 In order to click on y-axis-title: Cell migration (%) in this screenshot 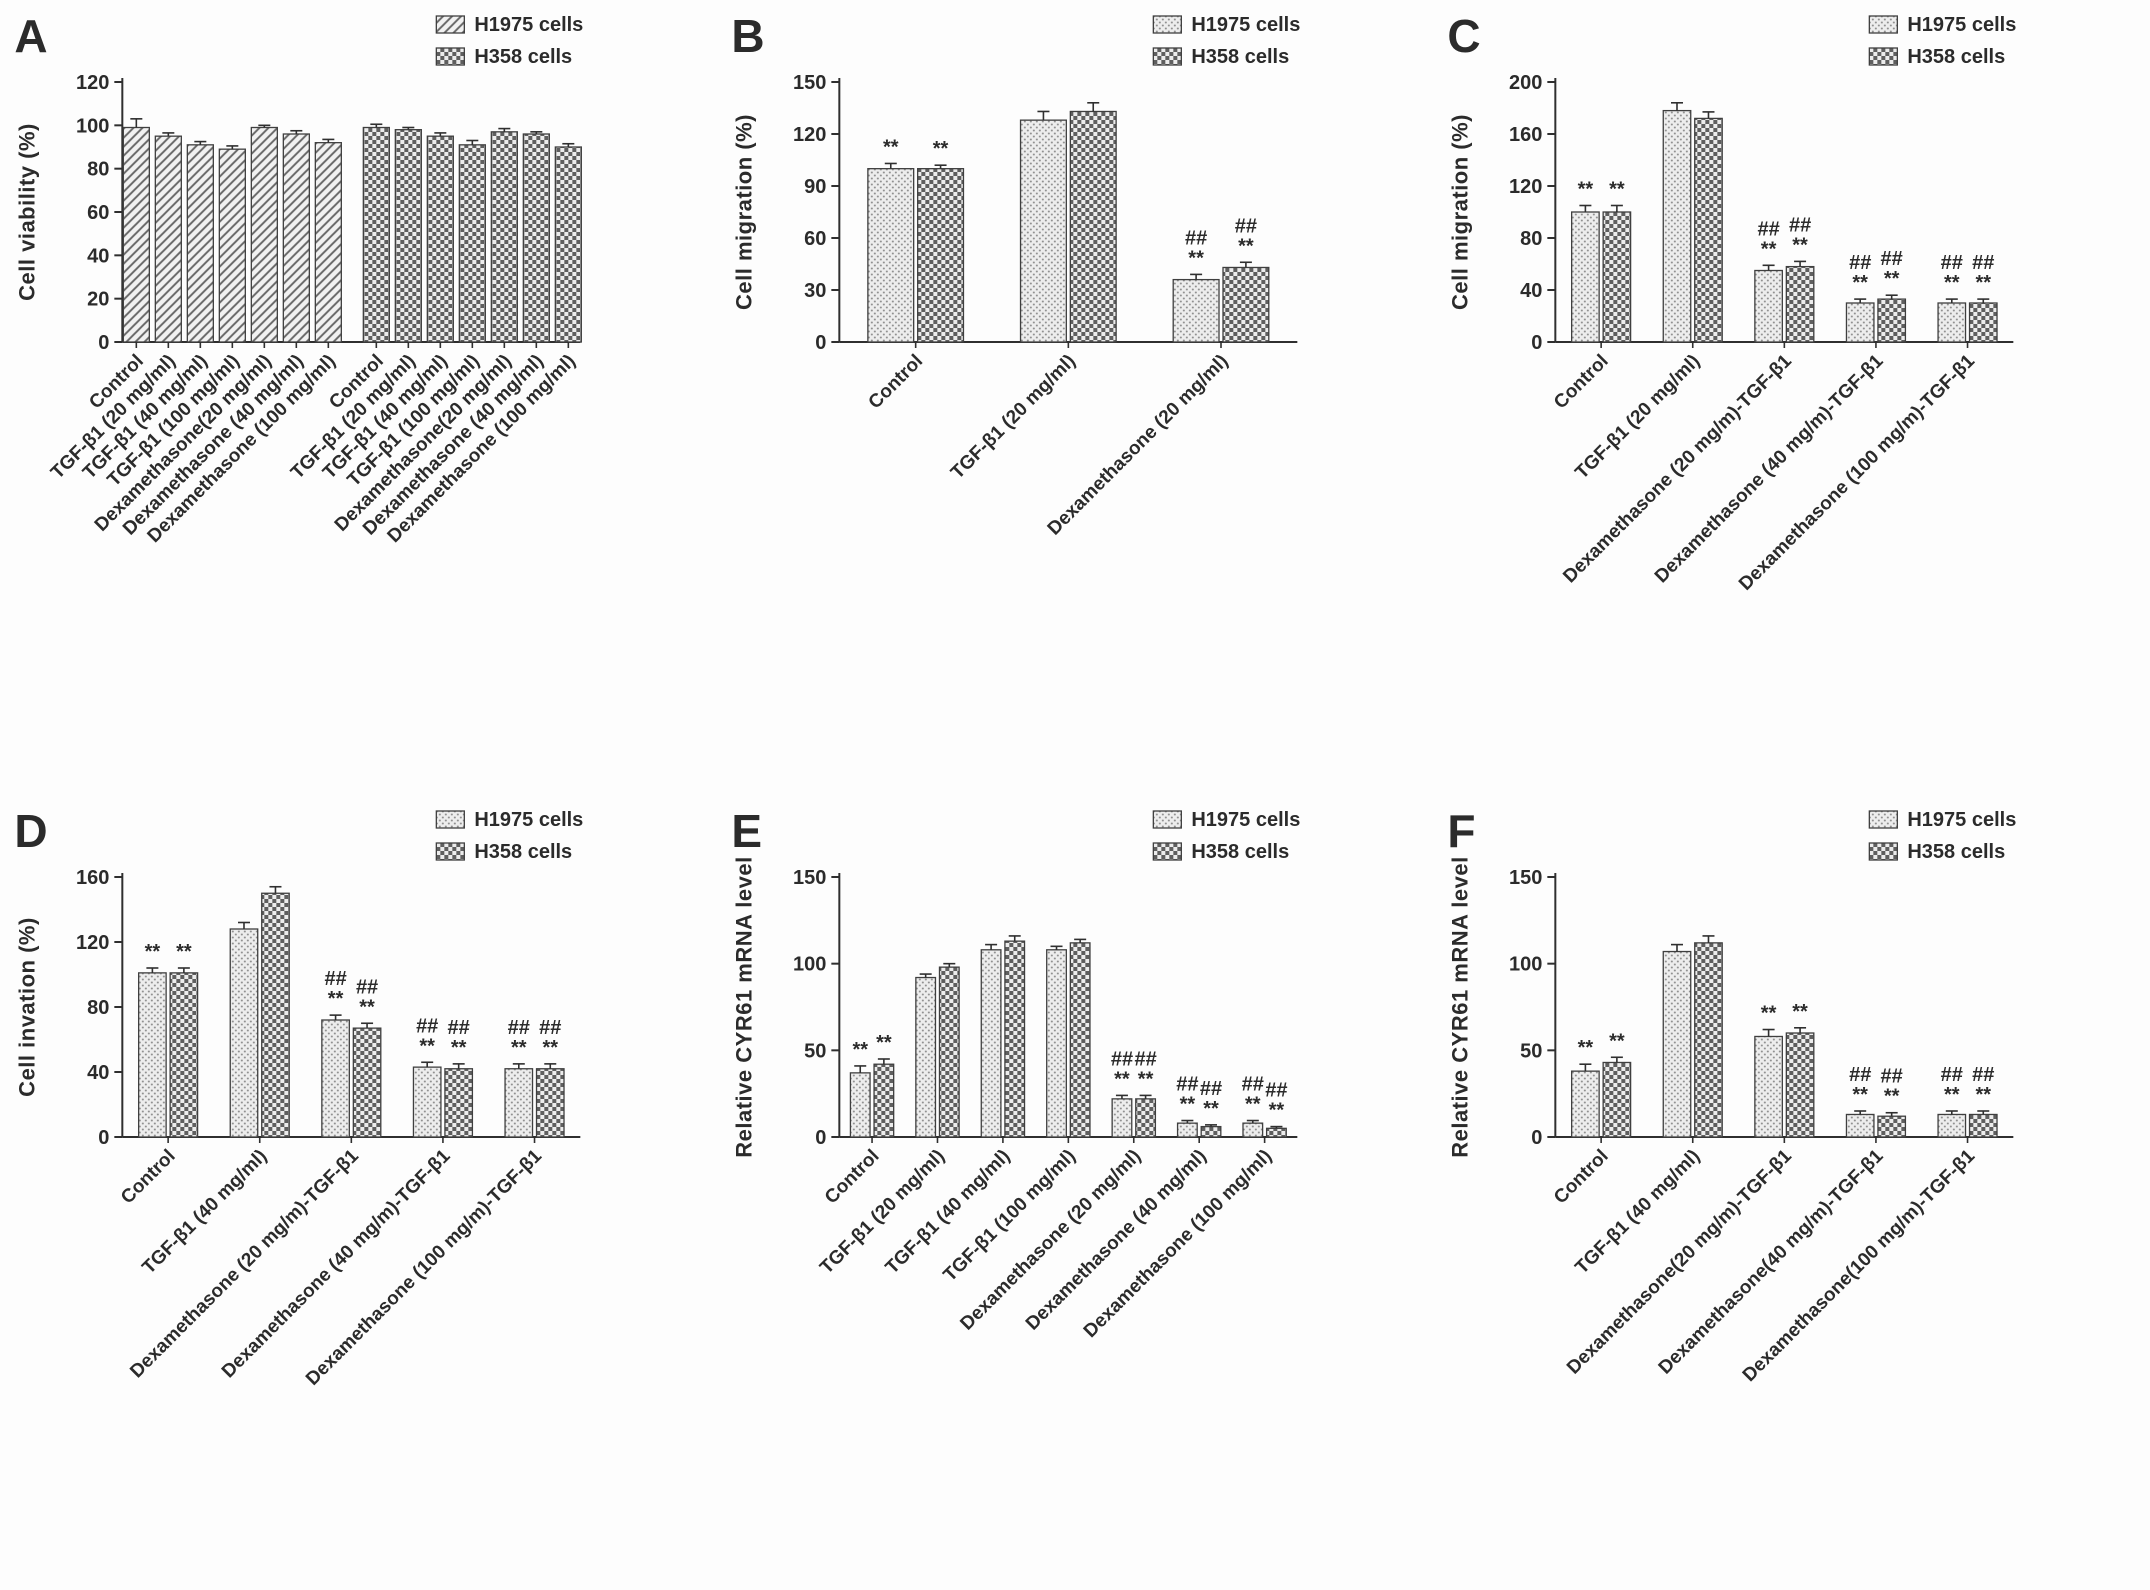, I will do `click(1460, 212)`.